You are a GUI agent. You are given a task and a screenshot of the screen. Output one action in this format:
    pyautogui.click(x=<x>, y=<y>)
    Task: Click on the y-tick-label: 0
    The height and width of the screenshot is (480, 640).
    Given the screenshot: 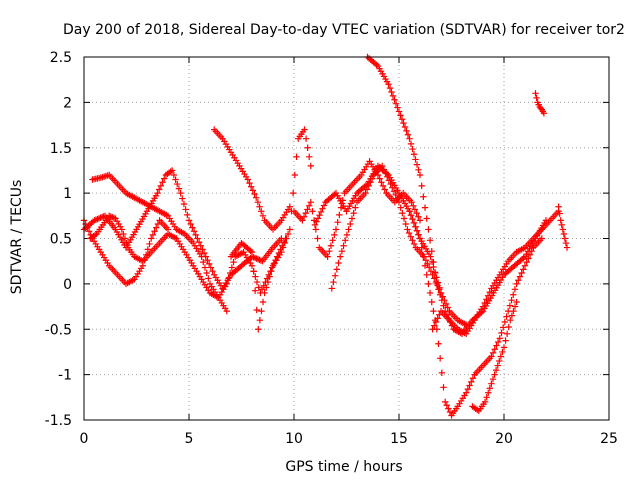 What is the action you would take?
    pyautogui.click(x=67, y=285)
    